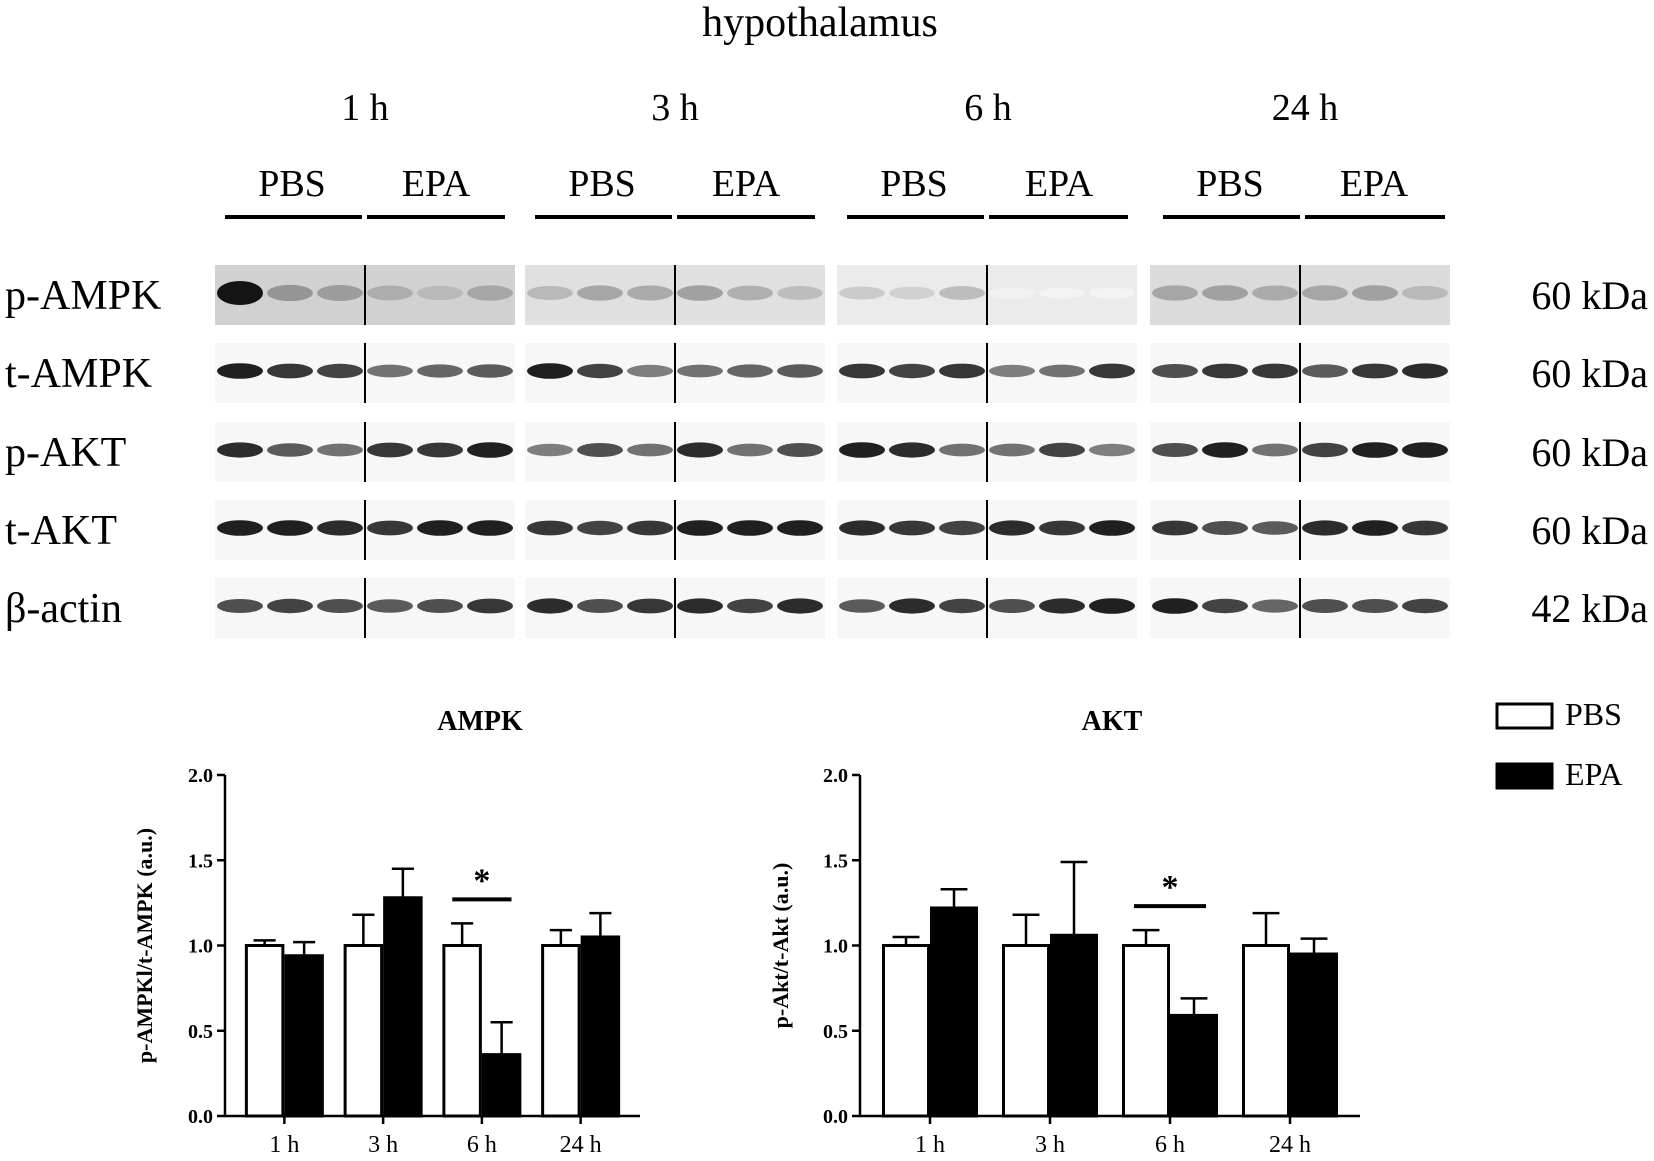 This screenshot has width=1654, height=1161. Describe the element at coordinates (987, 373) in the screenshot. I see `blot-strip-t-ampk` at that location.